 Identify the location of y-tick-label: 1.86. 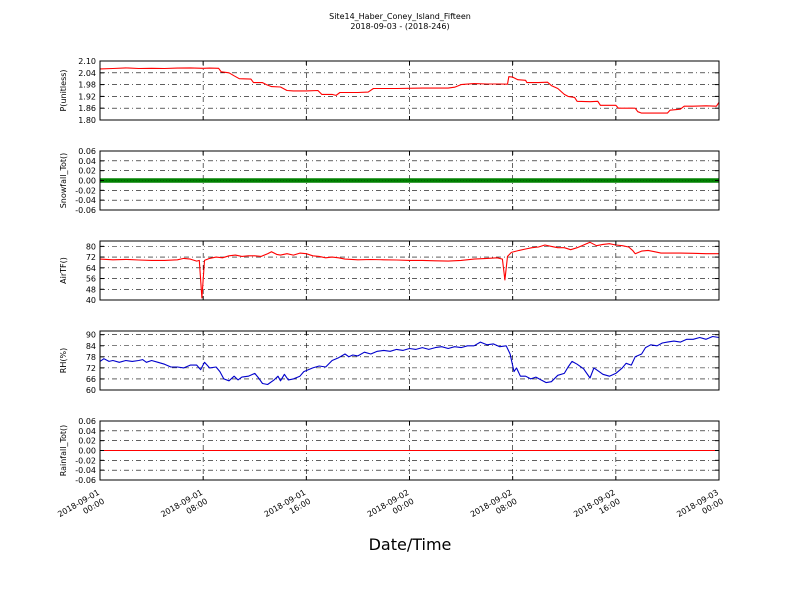
(87, 108).